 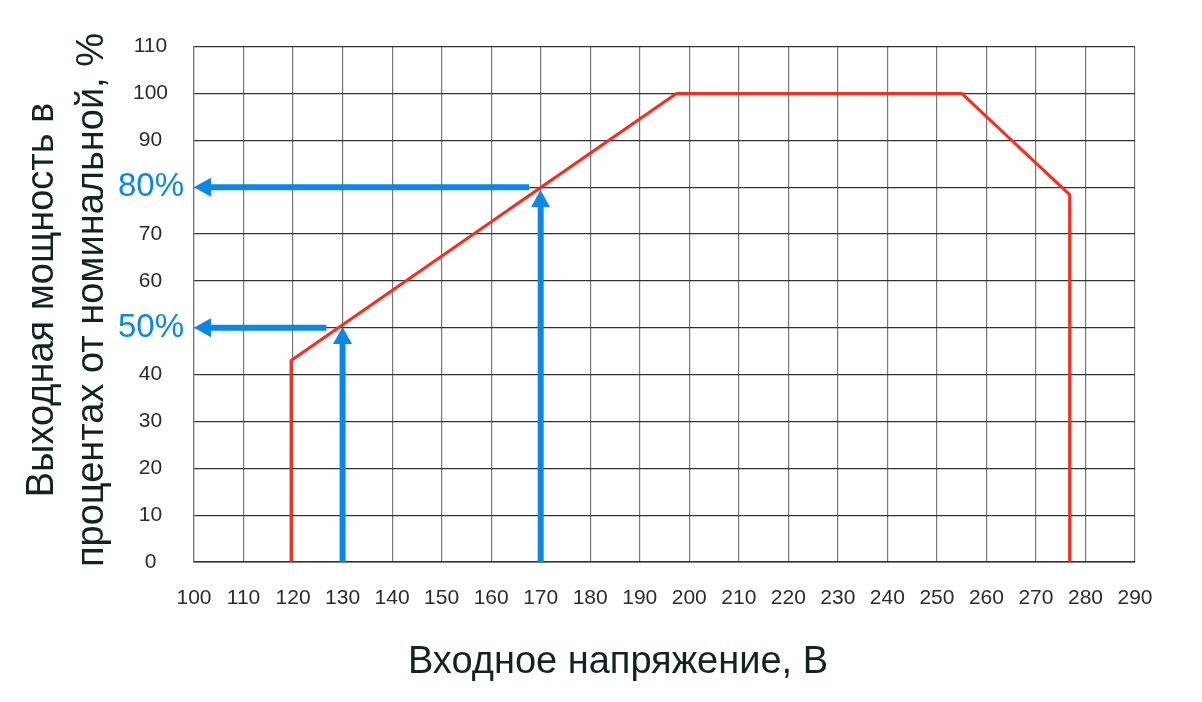 I want to click on x-tick-label: 100, so click(x=194, y=597).